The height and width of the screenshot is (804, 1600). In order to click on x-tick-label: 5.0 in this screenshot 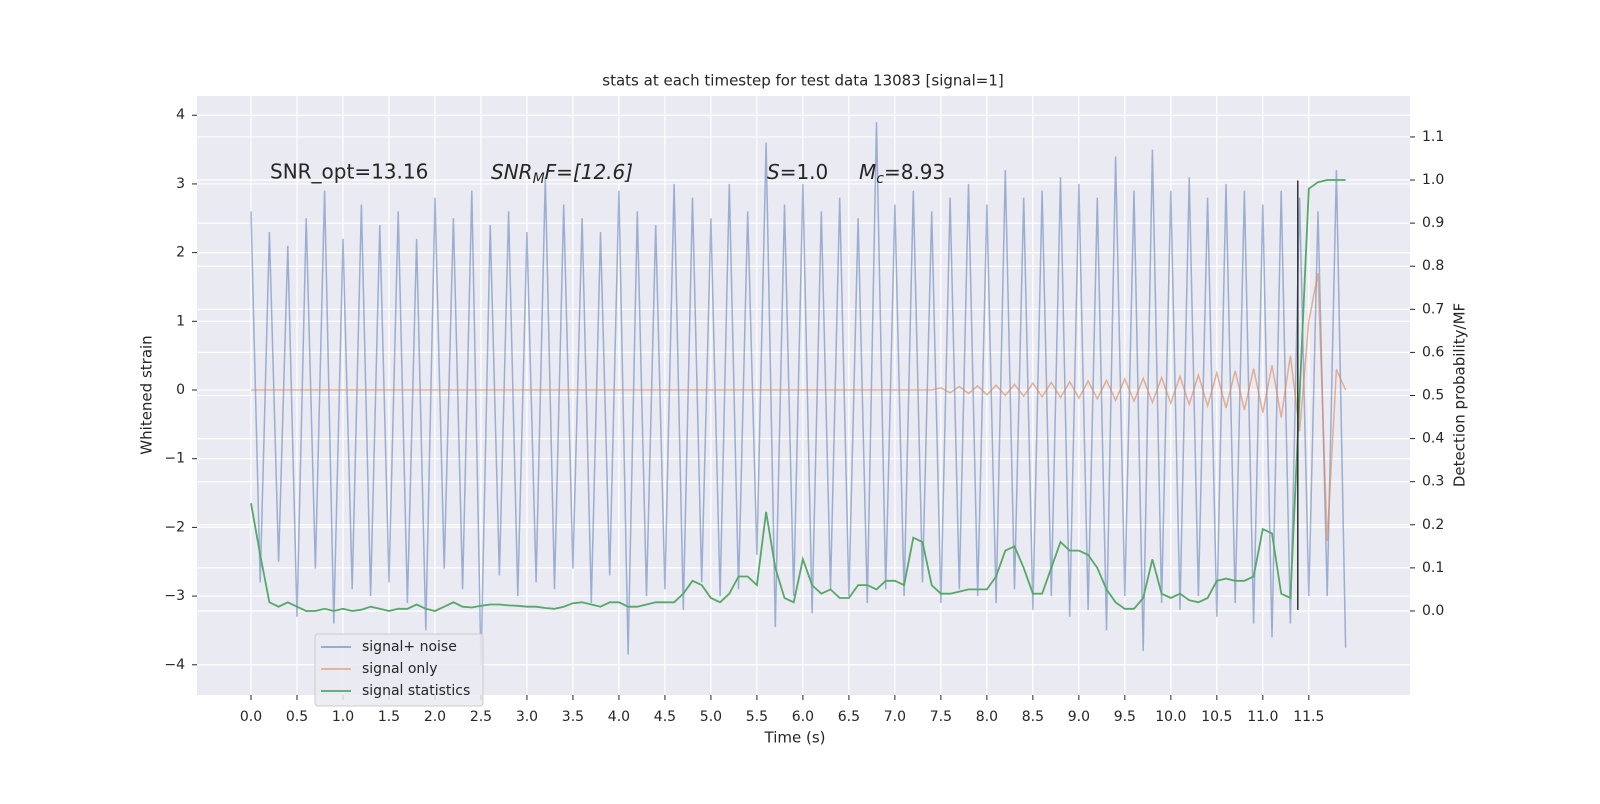, I will do `click(711, 717)`.